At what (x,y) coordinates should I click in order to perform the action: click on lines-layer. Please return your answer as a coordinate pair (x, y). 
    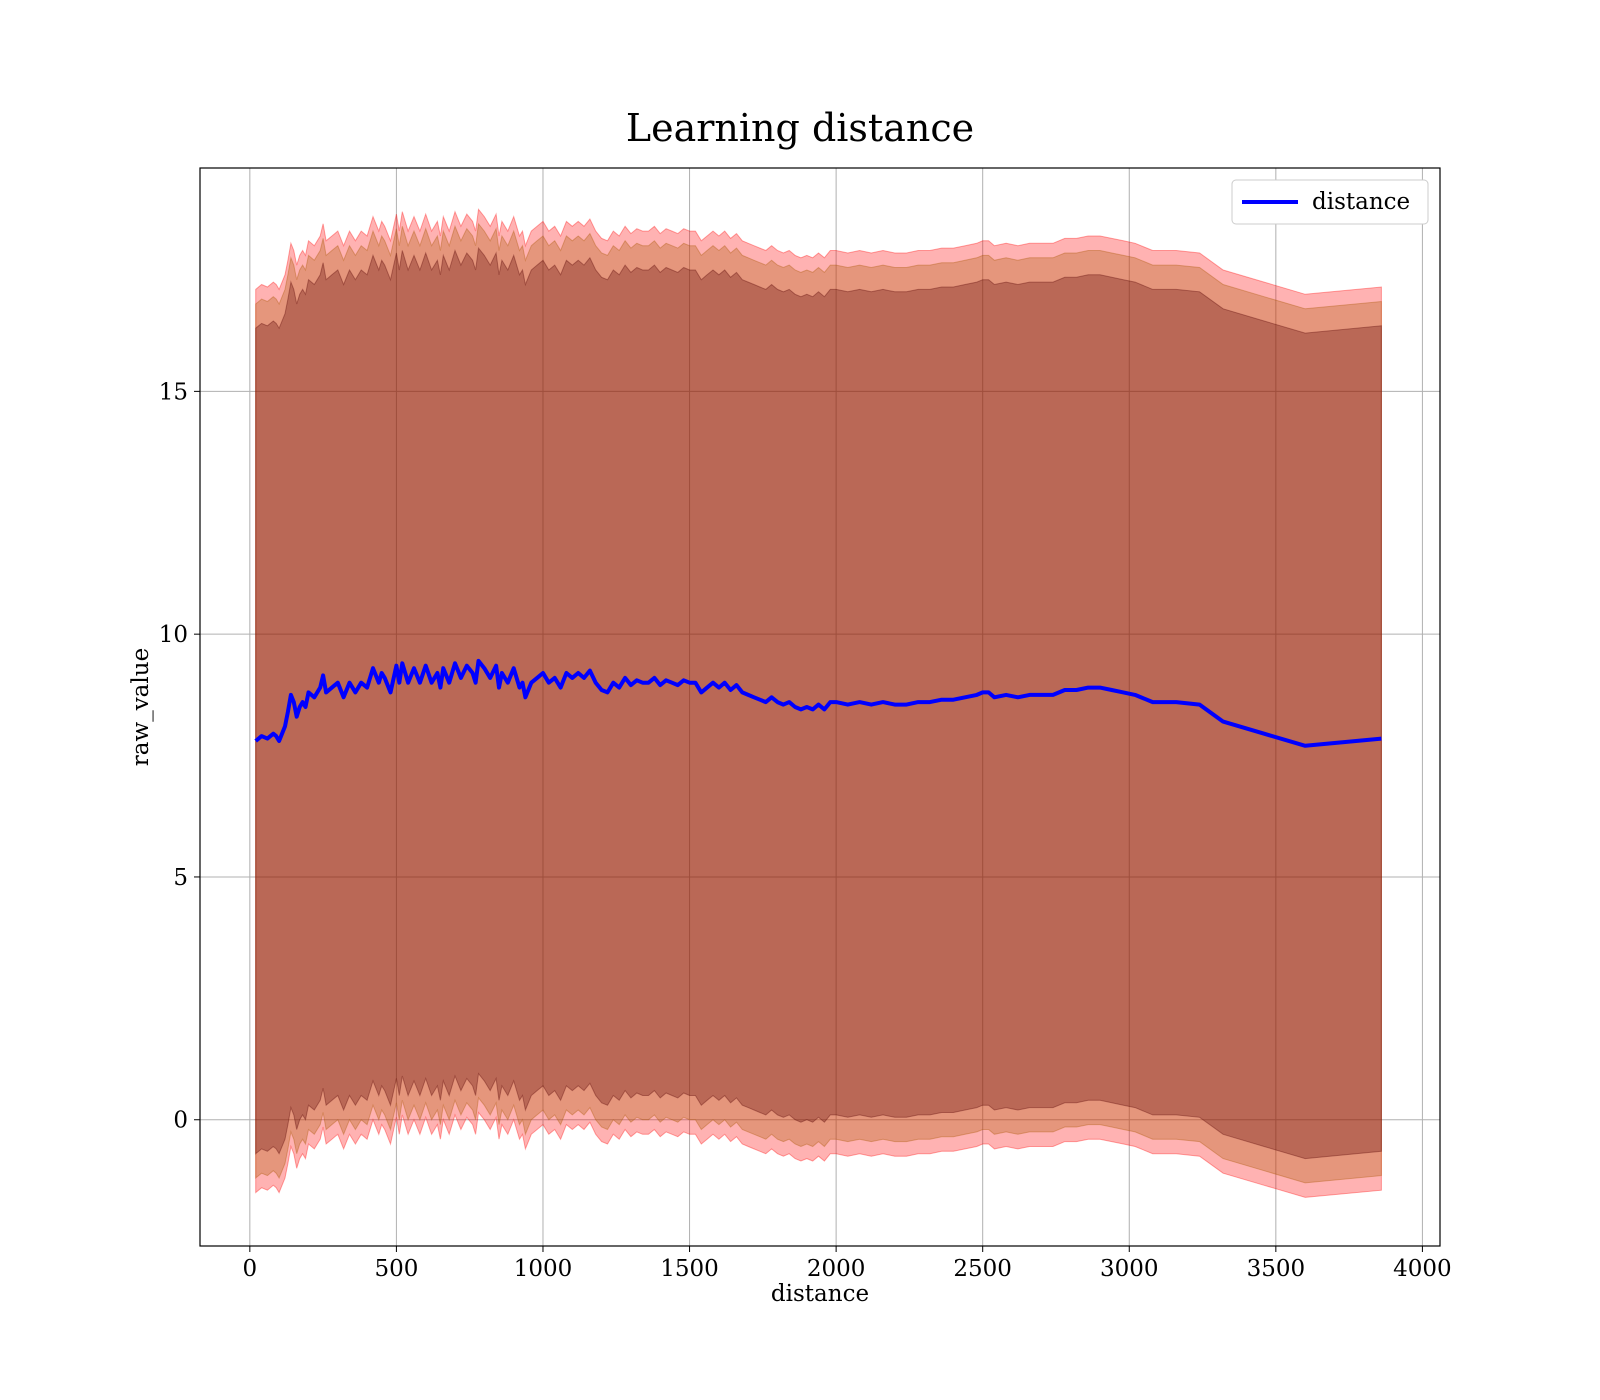
    Looking at the image, I should click on (818, 703).